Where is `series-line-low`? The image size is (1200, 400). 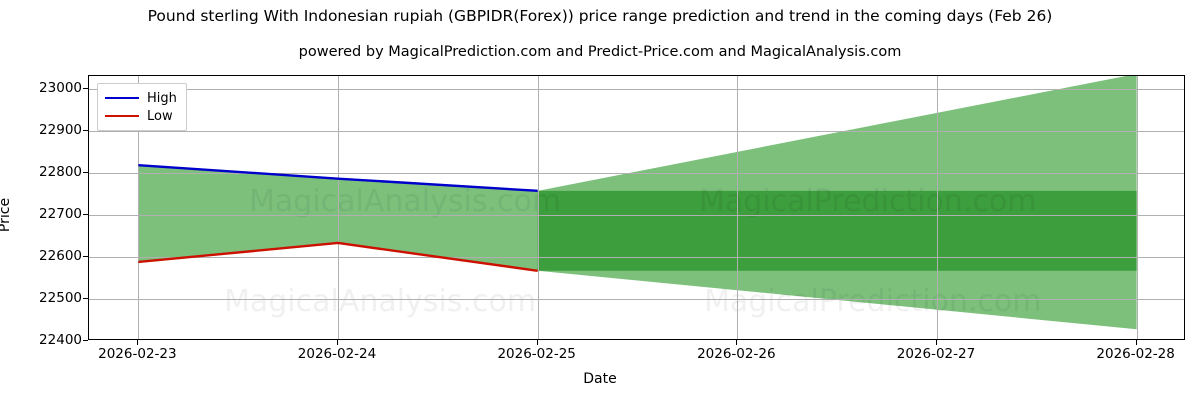 series-line-low is located at coordinates (338, 256).